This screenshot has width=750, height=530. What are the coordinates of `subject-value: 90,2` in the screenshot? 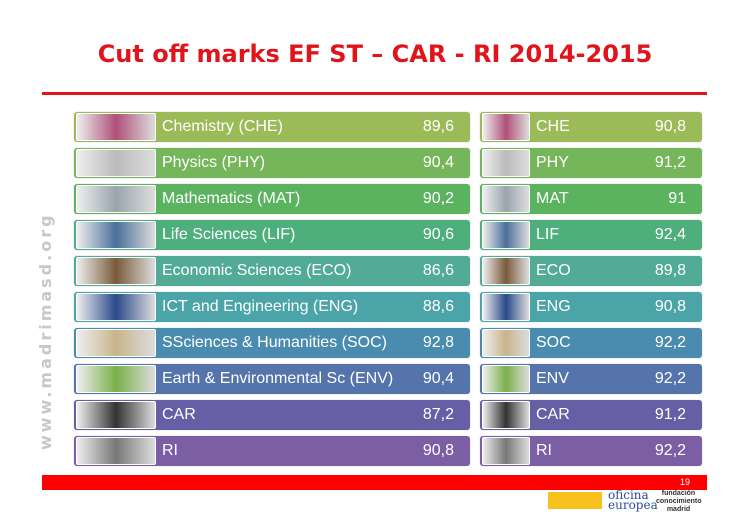 It's located at (438, 198).